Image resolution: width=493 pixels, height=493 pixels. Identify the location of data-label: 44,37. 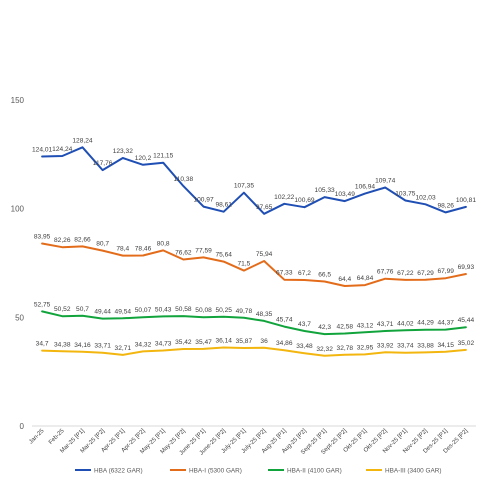
(445, 323).